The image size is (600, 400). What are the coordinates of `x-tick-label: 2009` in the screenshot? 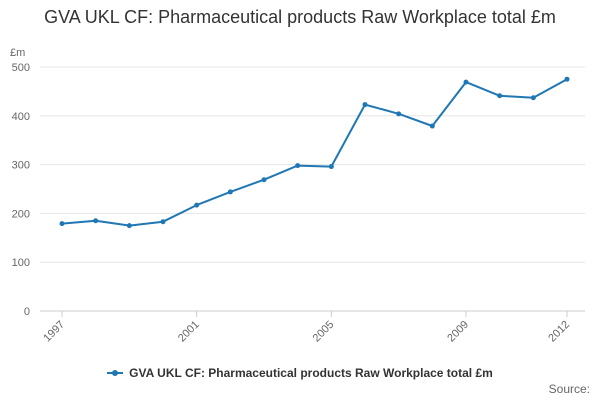 It's located at (458, 332).